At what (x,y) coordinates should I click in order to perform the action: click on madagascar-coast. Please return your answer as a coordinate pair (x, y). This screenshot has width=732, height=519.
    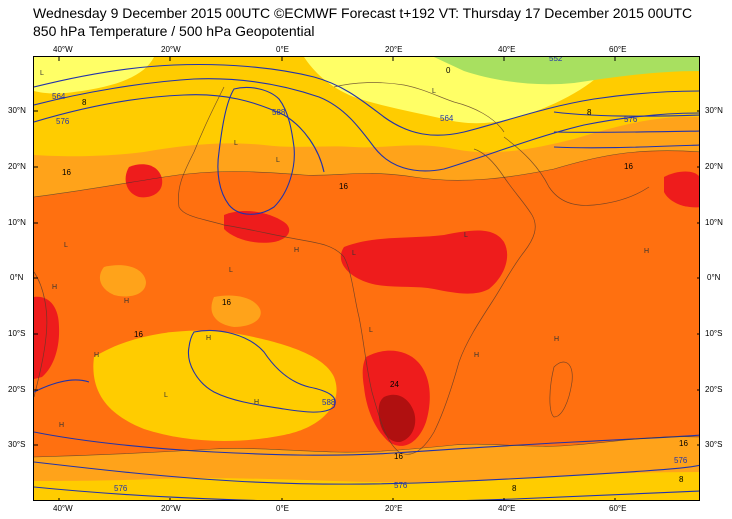
    Looking at the image, I should click on (561, 389).